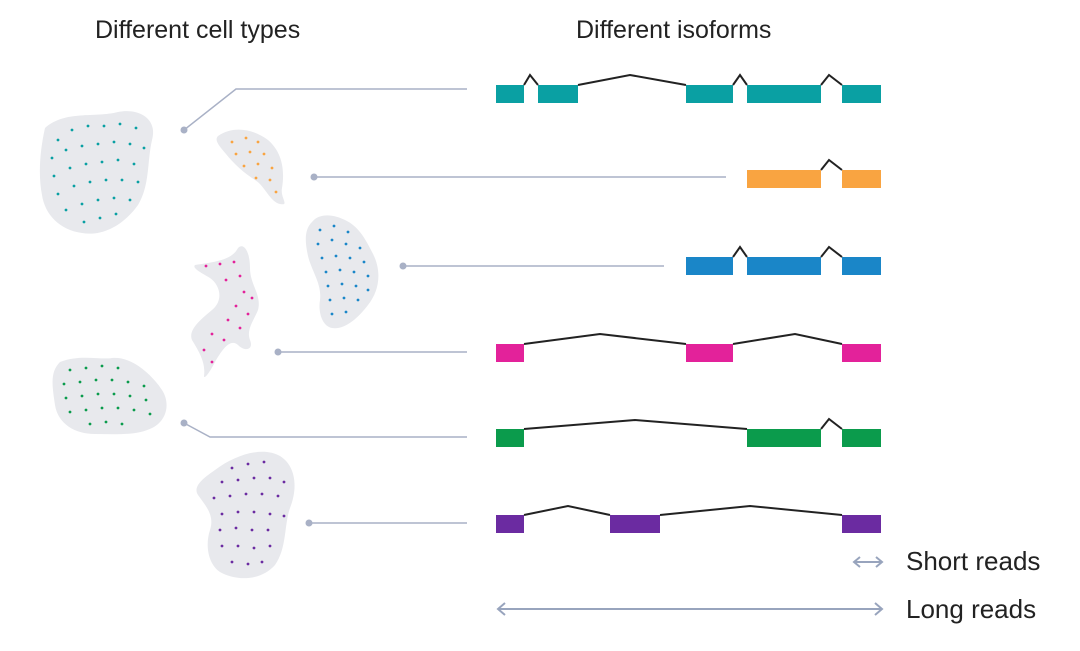 The width and height of the screenshot is (1080, 651). What do you see at coordinates (249, 513) in the screenshot?
I see `purple-dots` at bounding box center [249, 513].